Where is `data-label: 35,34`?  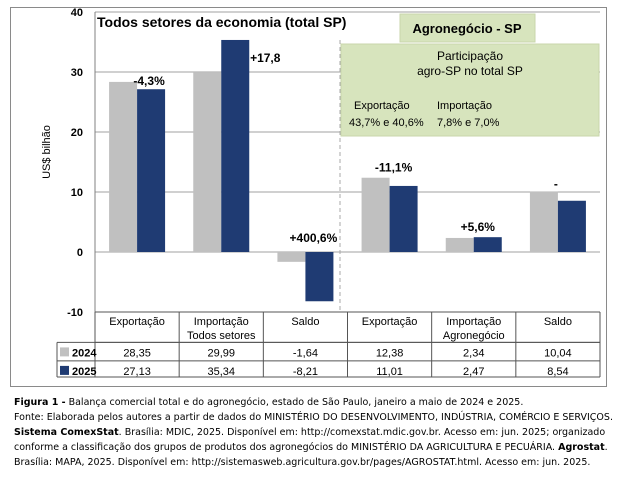
data-label: 35,34 is located at coordinates (221, 372).